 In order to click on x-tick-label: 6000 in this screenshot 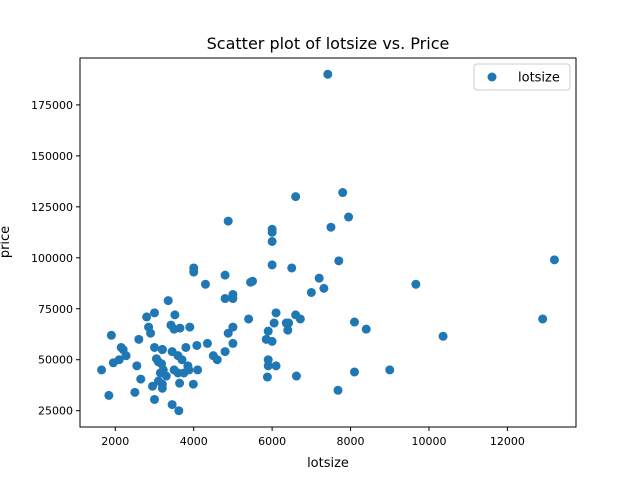, I will do `click(272, 441)`.